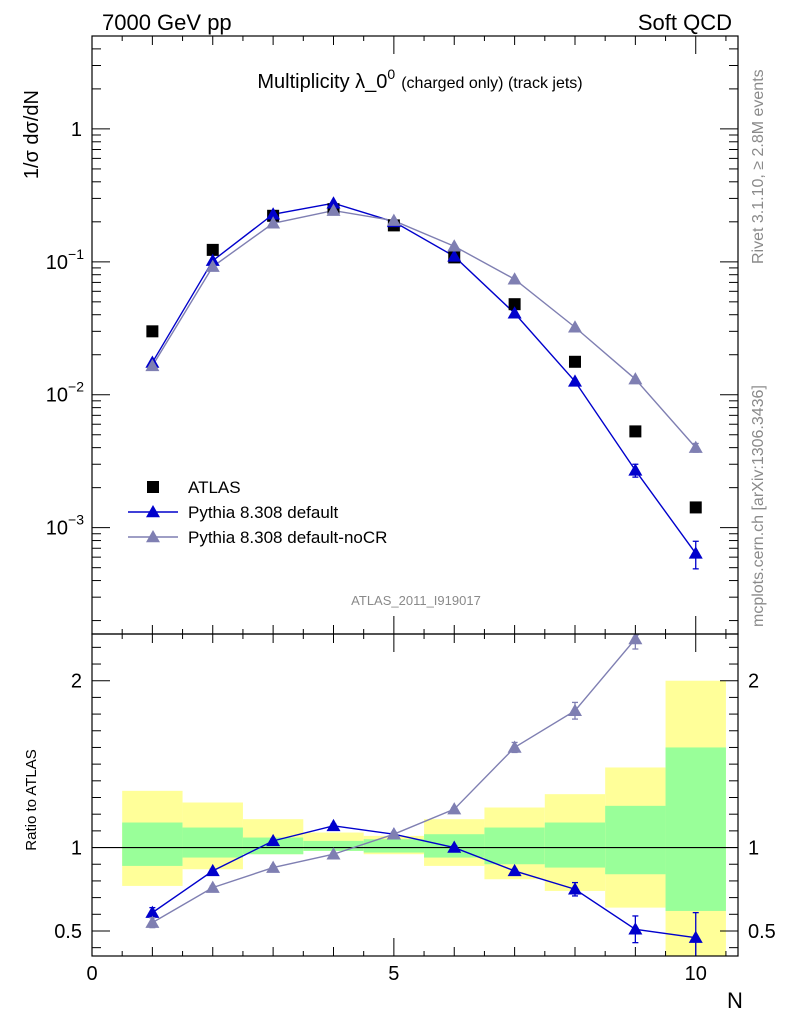 The width and height of the screenshot is (786, 1024). What do you see at coordinates (91, 974) in the screenshot?
I see `xtick-label-0: 0` at bounding box center [91, 974].